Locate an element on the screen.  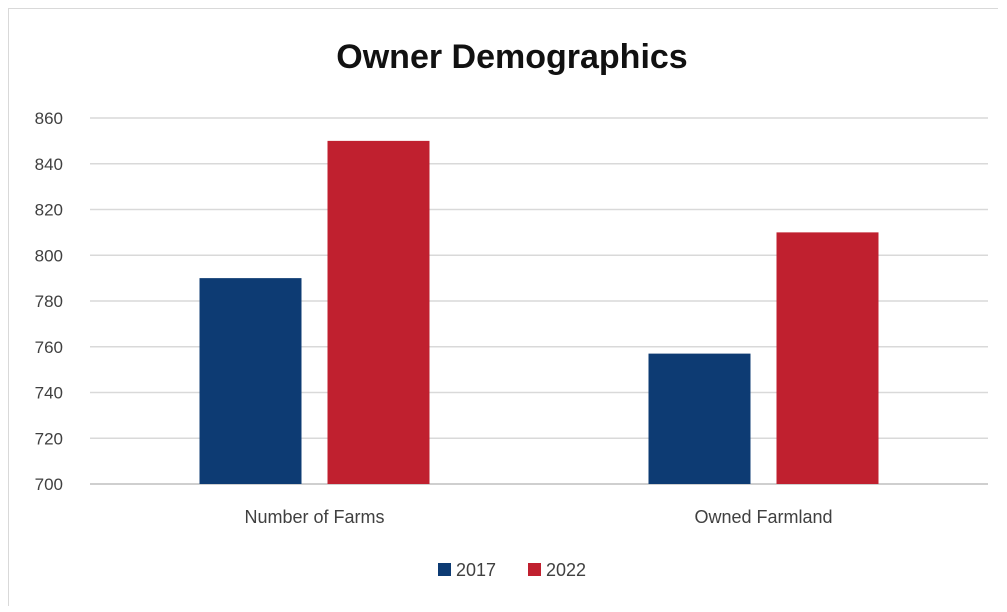
y-axis-ticks: 700 720 740 760 780 800 820 840 860 is located at coordinates (49, 301).